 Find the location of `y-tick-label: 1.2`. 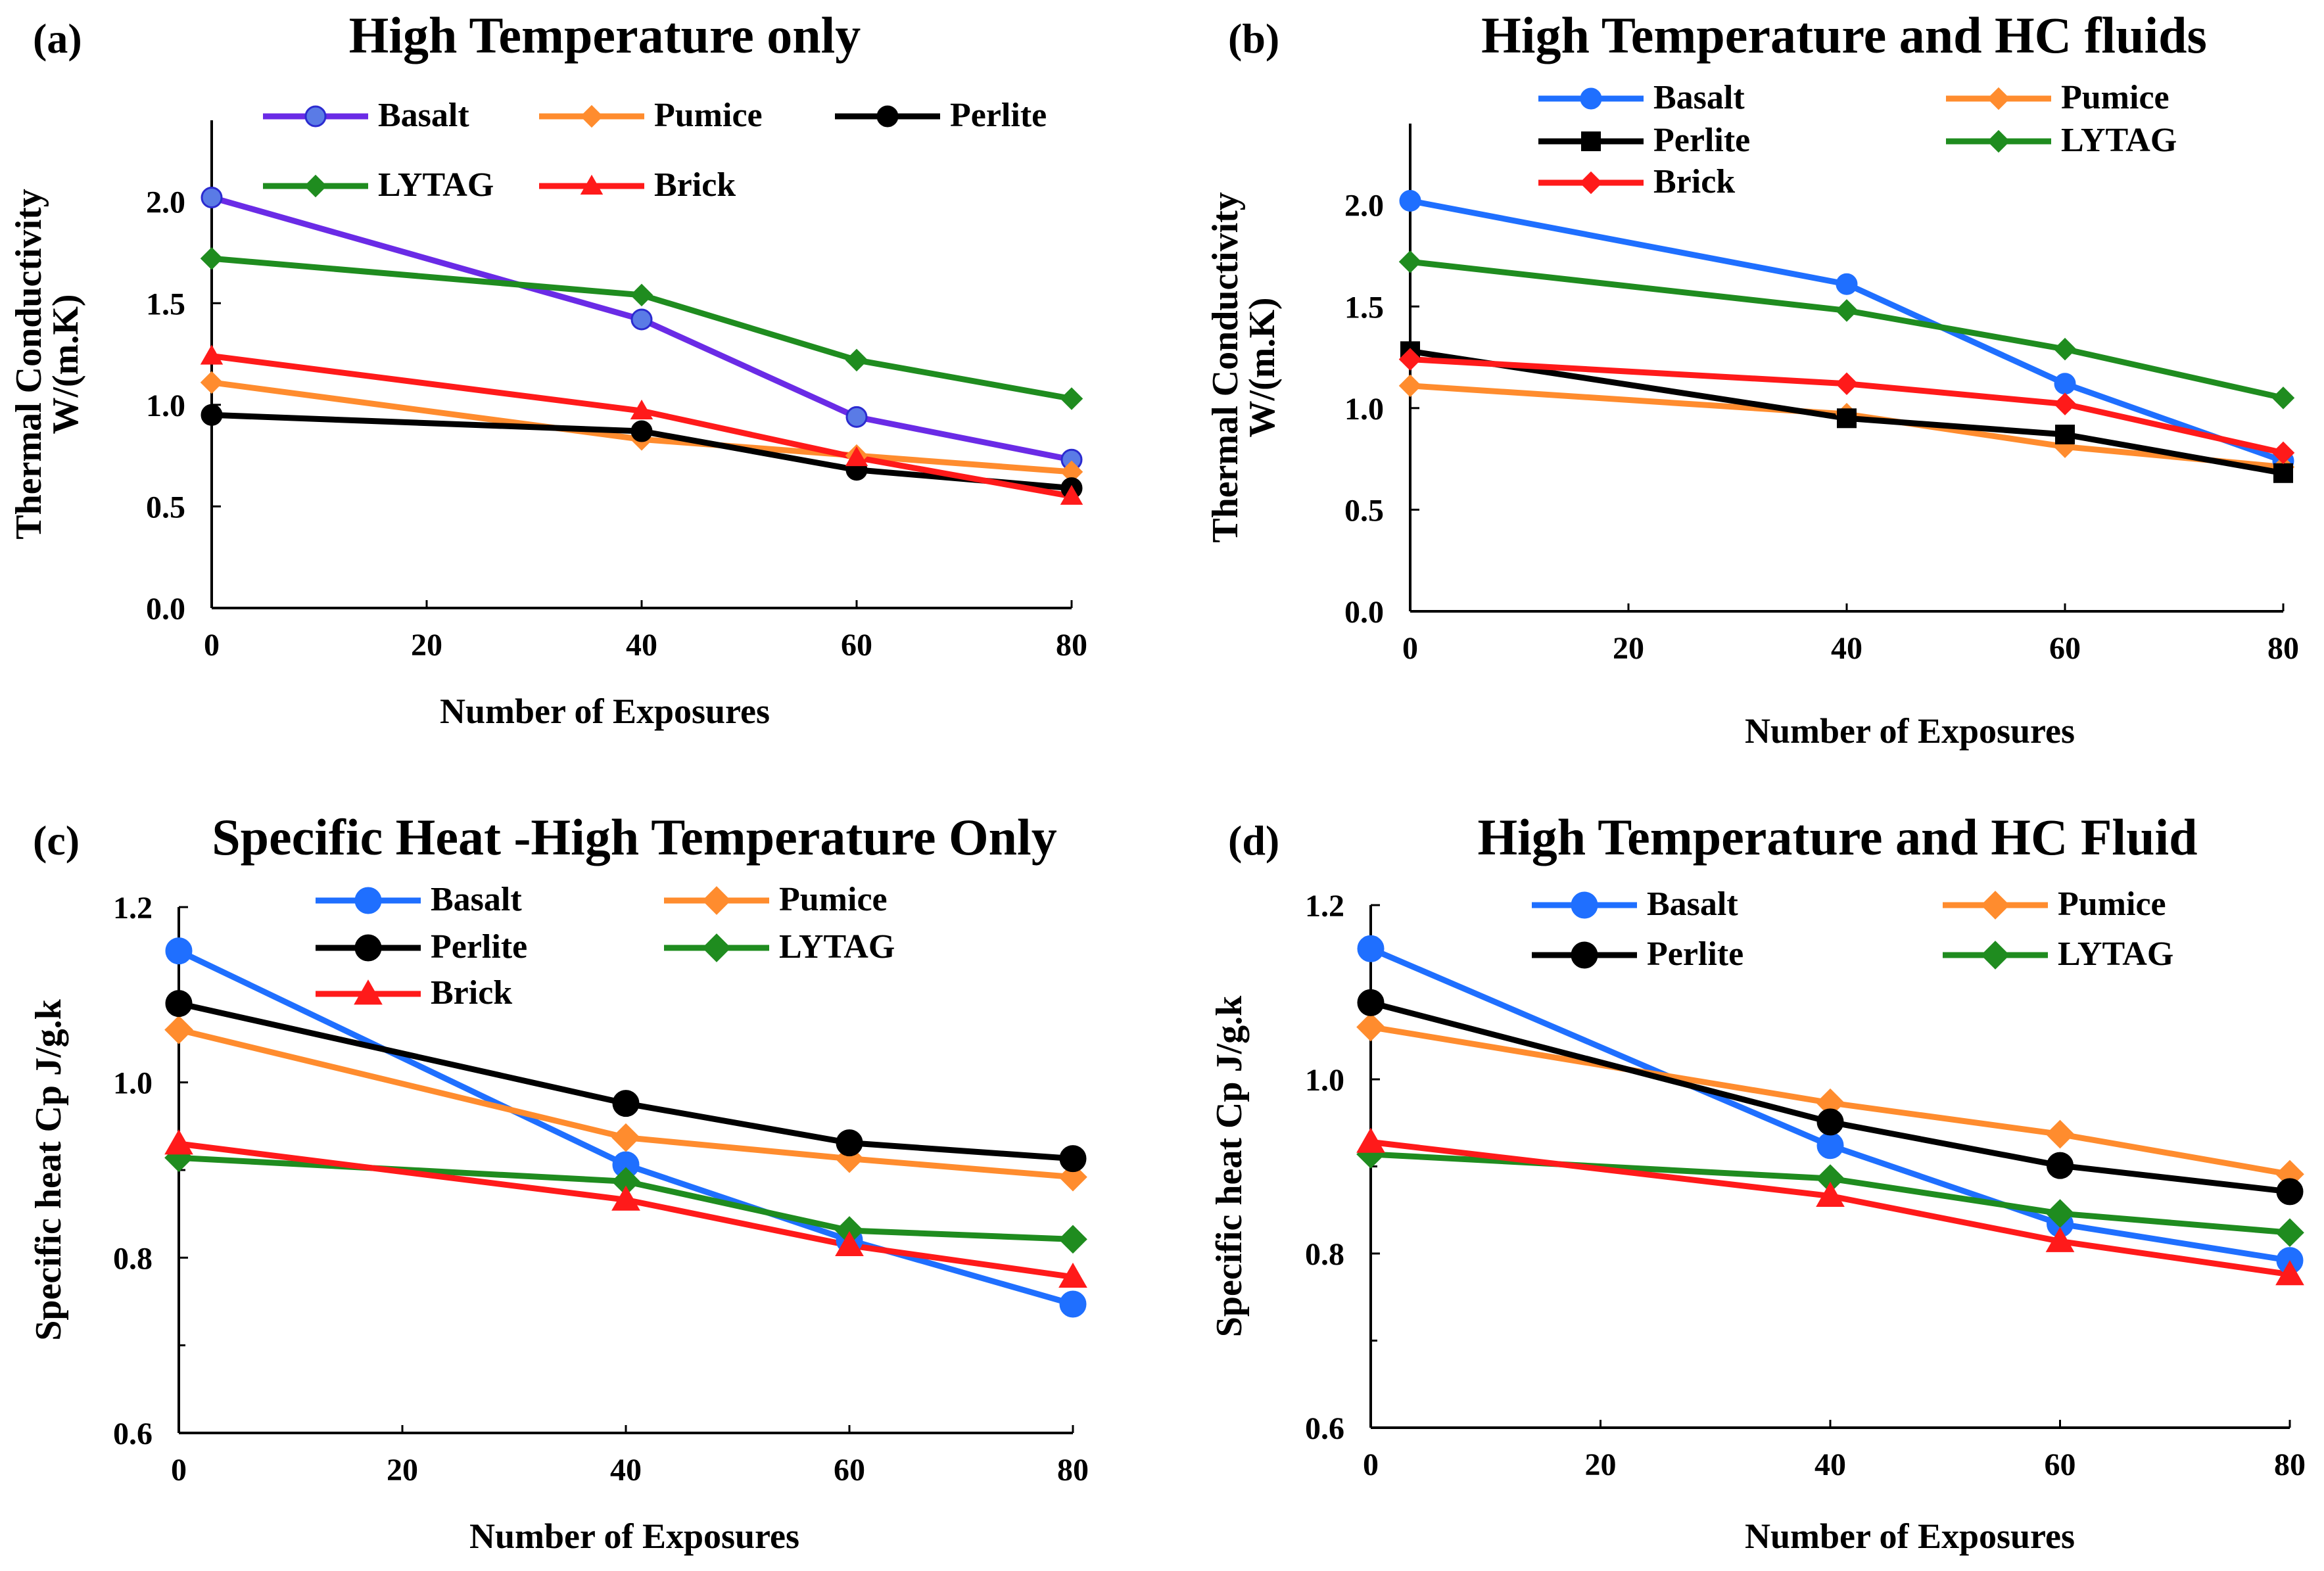

y-tick-label: 1.2 is located at coordinates (1325, 907).